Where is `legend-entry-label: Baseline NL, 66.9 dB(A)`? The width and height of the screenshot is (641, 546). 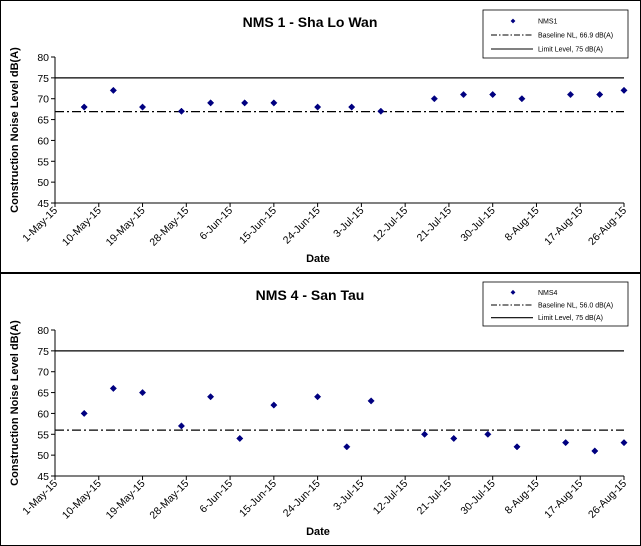
legend-entry-label: Baseline NL, 66.9 dB(A) is located at coordinates (575, 36).